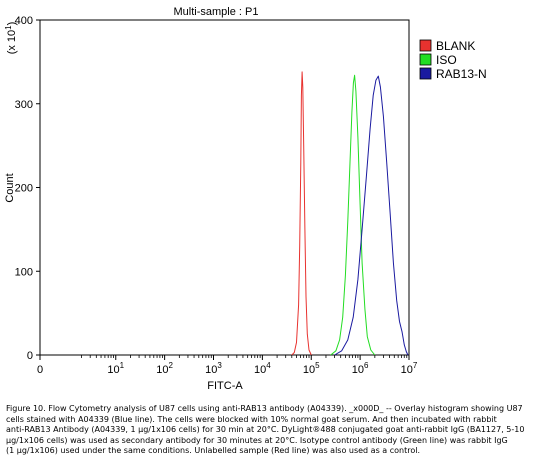 Image resolution: width=547 pixels, height=463 pixels. Describe the element at coordinates (8, 27) in the screenshot. I see `y-multiplier-exp: 1` at that location.